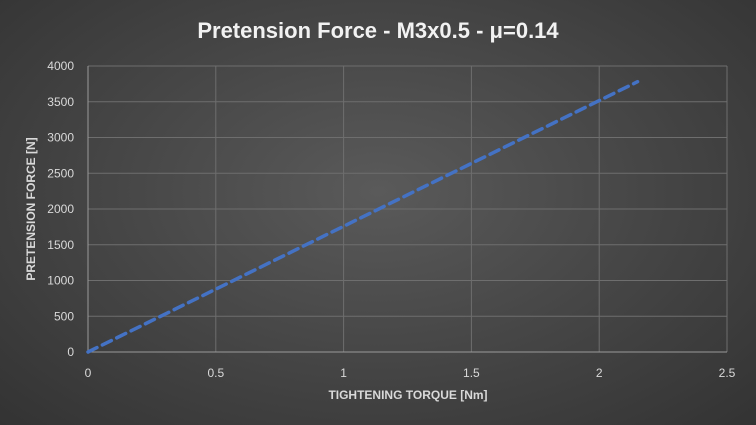 This screenshot has height=425, width=756. I want to click on x-tick-label: 0.5, so click(215, 373).